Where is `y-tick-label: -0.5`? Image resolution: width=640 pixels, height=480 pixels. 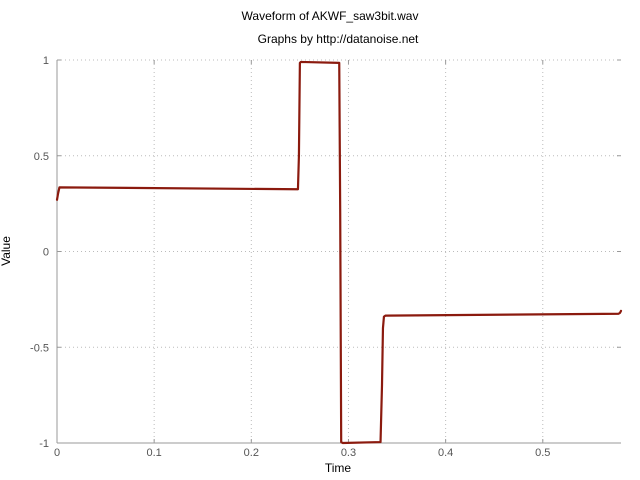 y-tick-label: -0.5 is located at coordinates (39, 348).